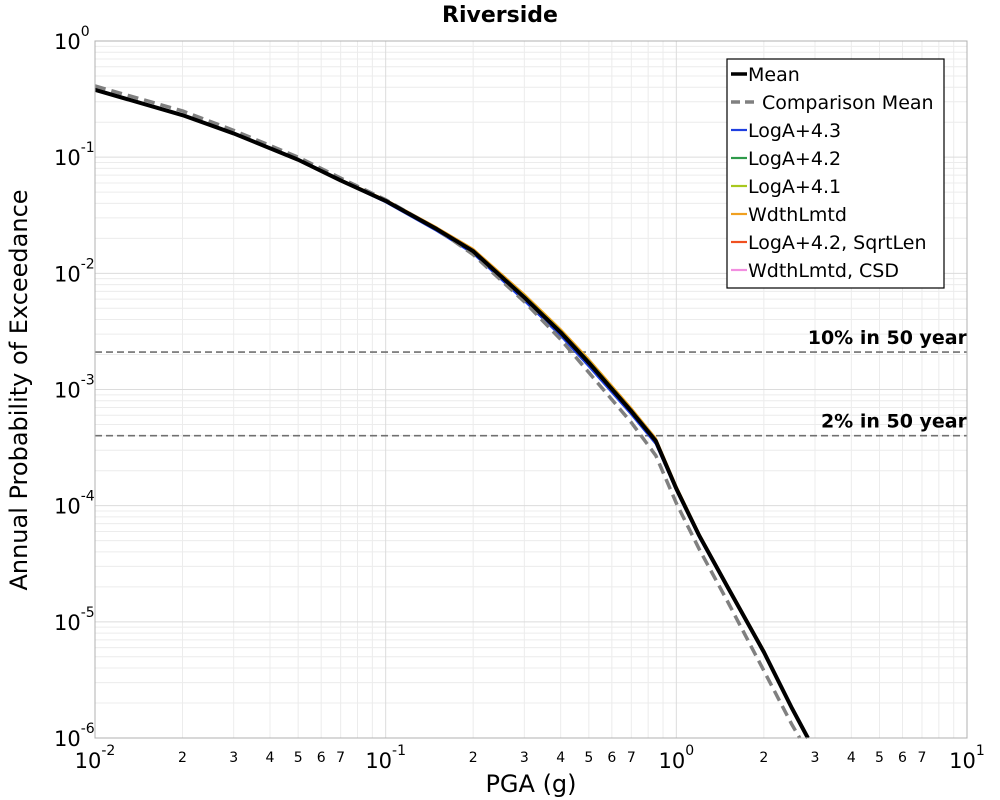  Describe the element at coordinates (797, 215) in the screenshot. I see `legend-entry-label: WdthLmtd` at that location.